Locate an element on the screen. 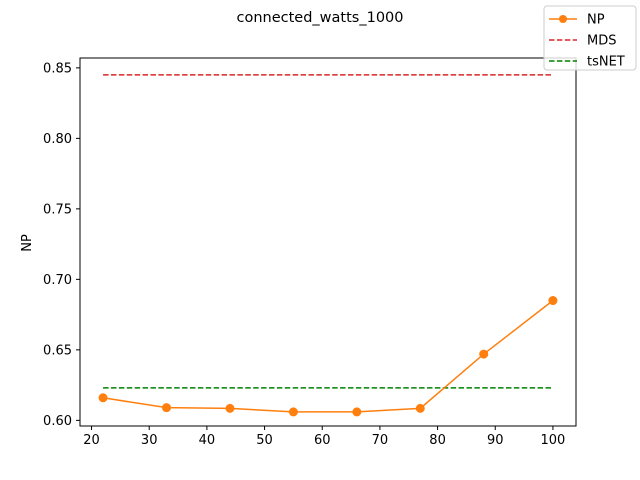  x-tick-label: 100 is located at coordinates (553, 440).